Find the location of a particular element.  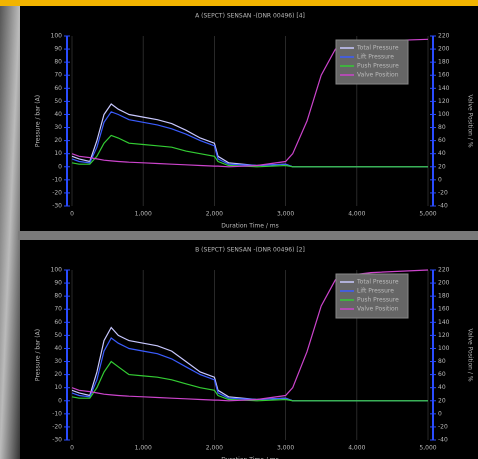

chart-title: A (SEPCT) SENSAN -(DNR 00496) [4] is located at coordinates (250, 16).